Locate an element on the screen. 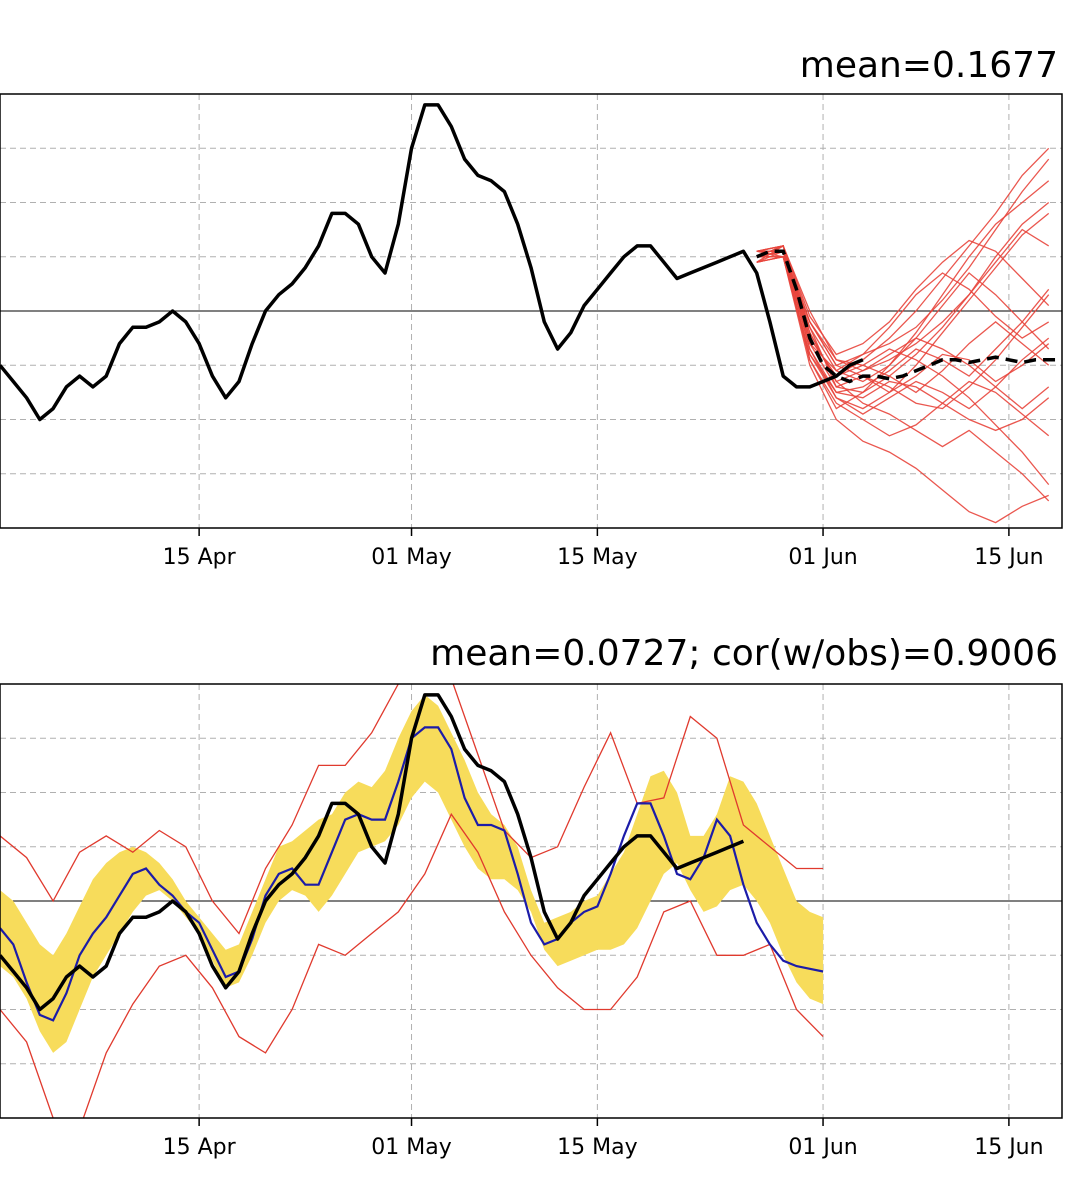 The width and height of the screenshot is (1080, 1193). top-x-tick-label: 15 Jun is located at coordinates (1008, 557).